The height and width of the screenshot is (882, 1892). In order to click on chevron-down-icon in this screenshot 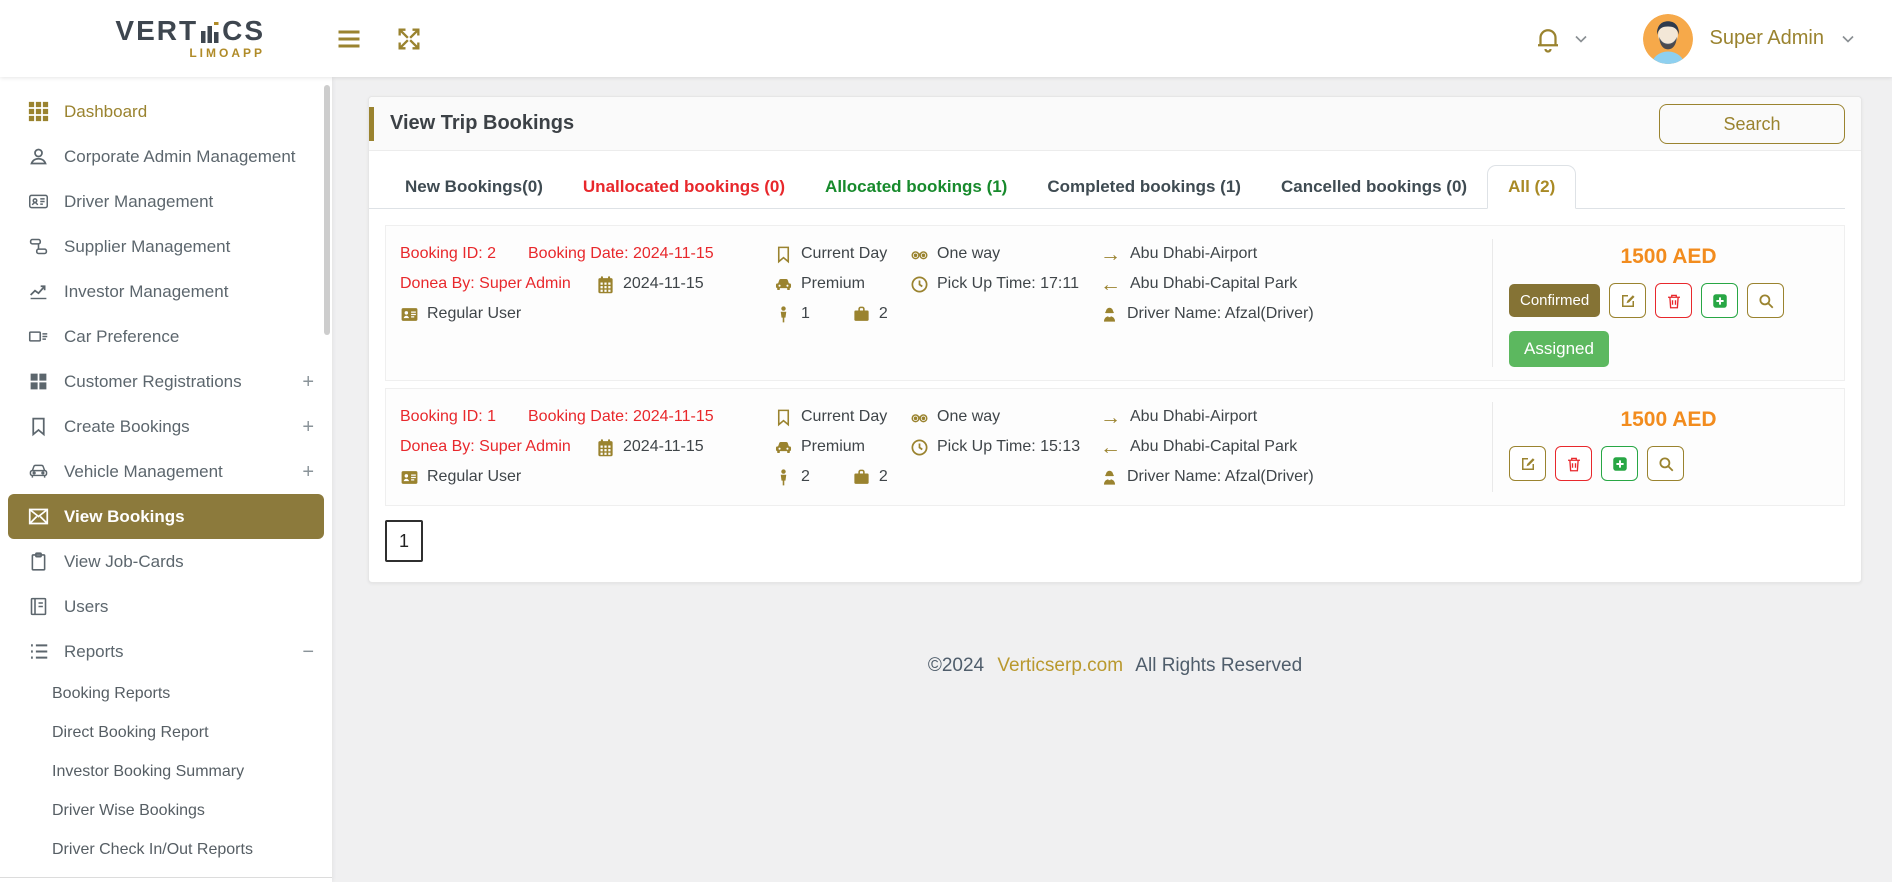, I will do `click(1581, 39)`.